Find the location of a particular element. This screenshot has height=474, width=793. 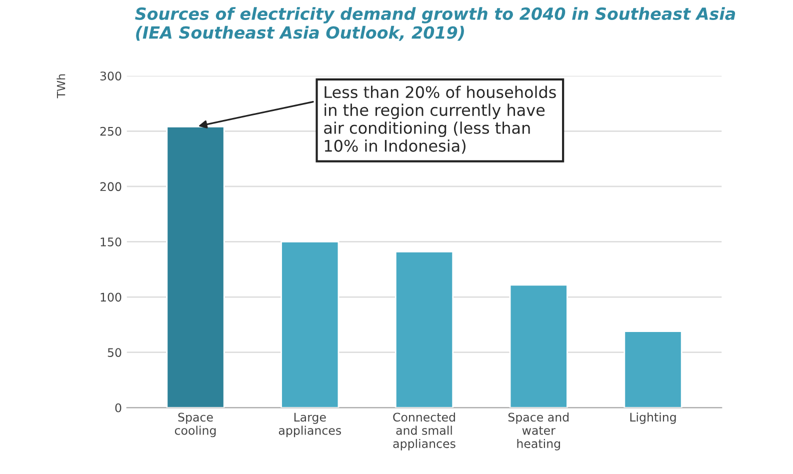

y-tick-label: 200 is located at coordinates (111, 187).